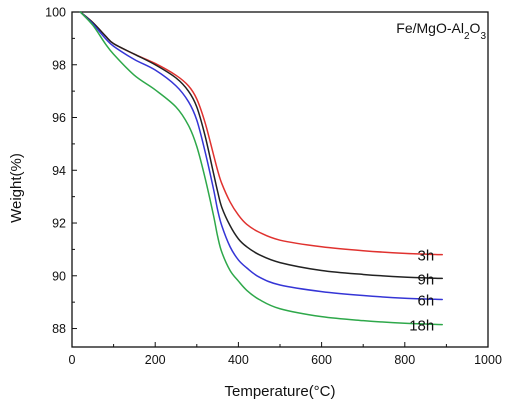  I want to click on x-tick-label: 800, so click(404, 360).